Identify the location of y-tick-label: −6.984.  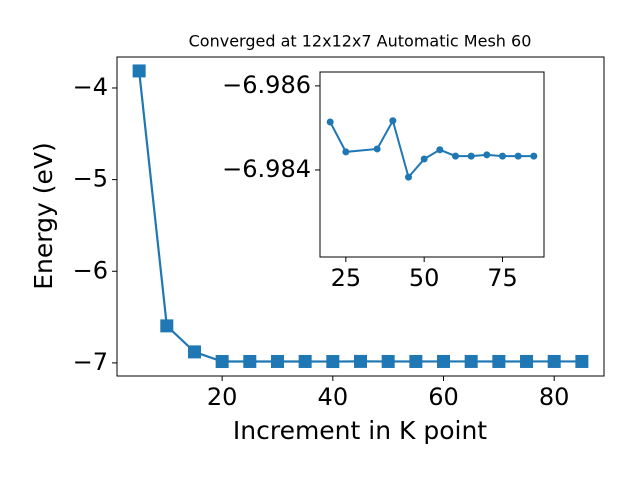
(266, 169).